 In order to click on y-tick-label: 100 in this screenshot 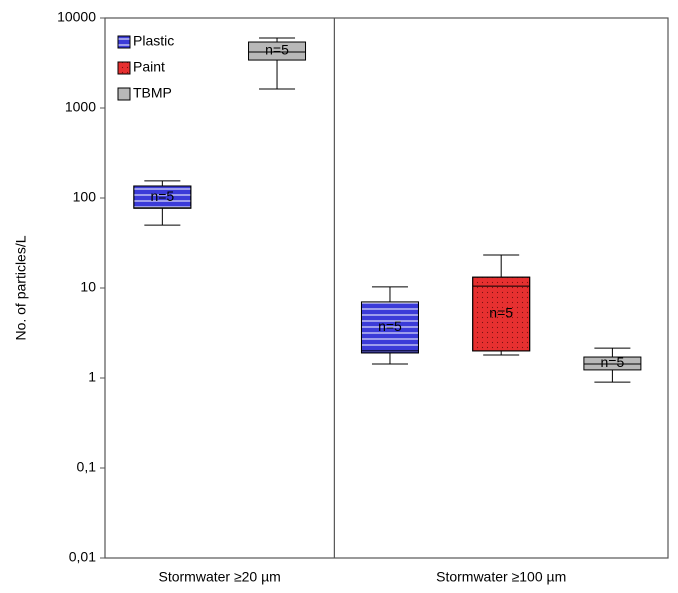, I will do `click(85, 197)`.